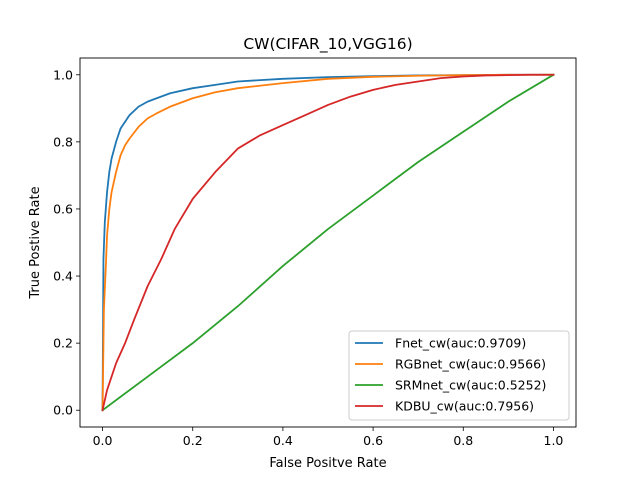 This screenshot has height=480, width=640. Describe the element at coordinates (328, 437) in the screenshot. I see `x-axis: 0.0 0.2 0.4 0.6 0.8 1.0` at that location.